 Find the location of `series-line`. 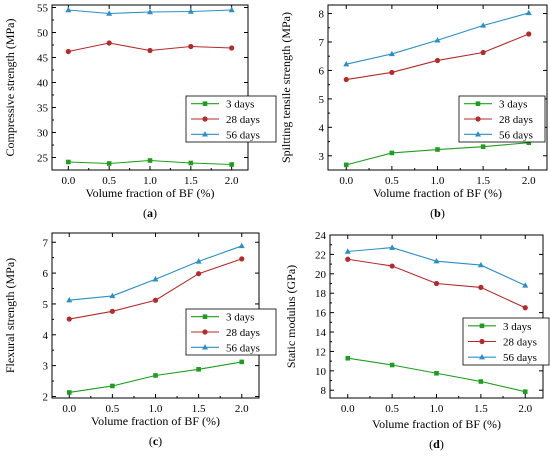

series-line is located at coordinates (437, 154).